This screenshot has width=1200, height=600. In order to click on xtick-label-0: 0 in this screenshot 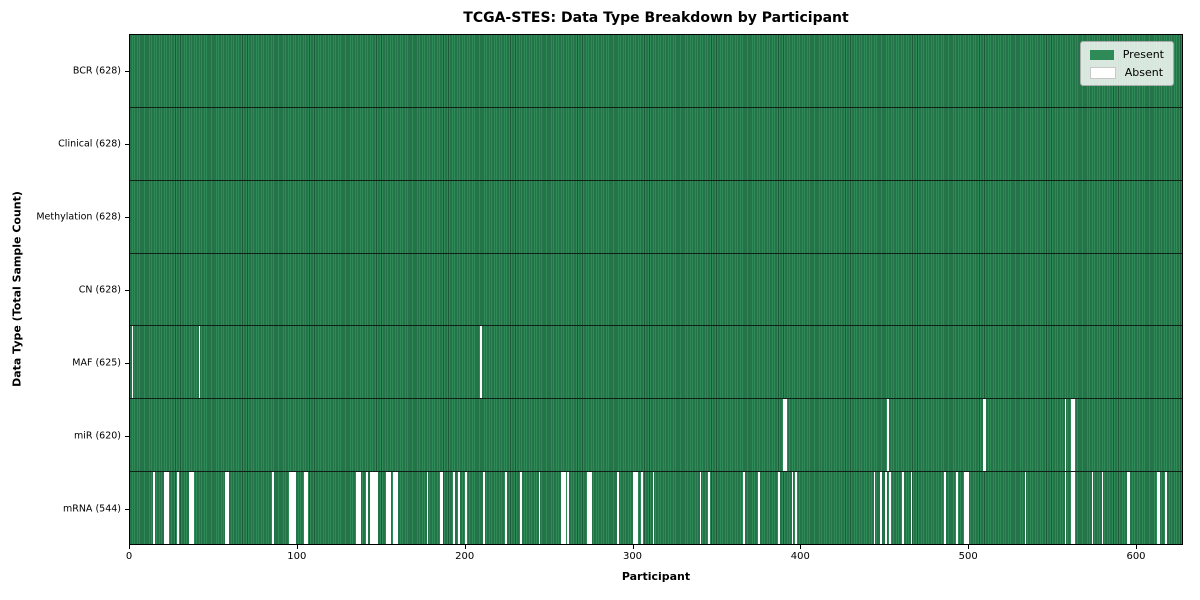, I will do `click(129, 556)`.